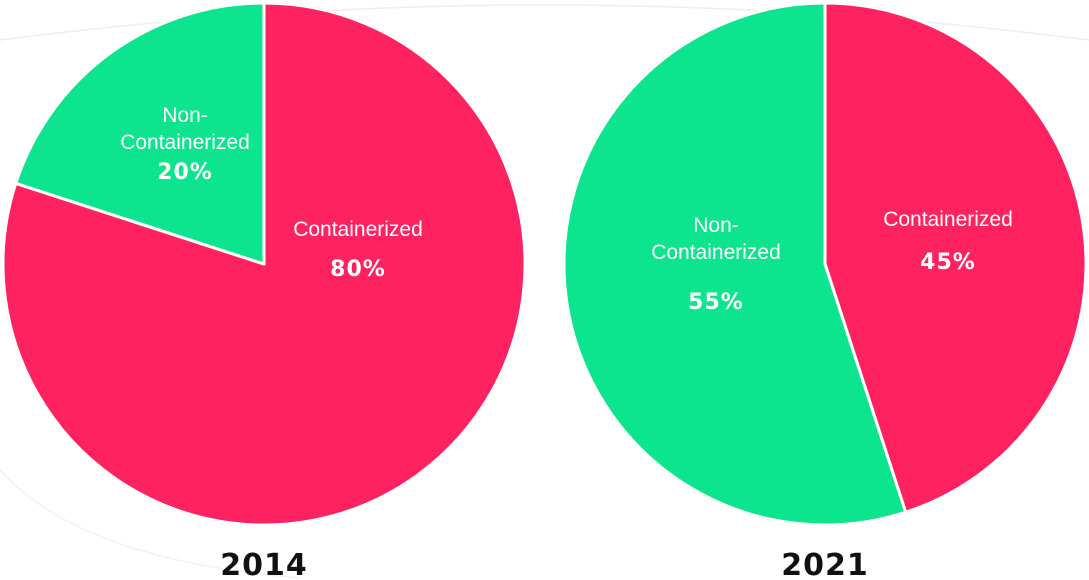 This screenshot has width=1089, height=580. What do you see at coordinates (716, 302) in the screenshot?
I see `slice-value-label: 55%` at bounding box center [716, 302].